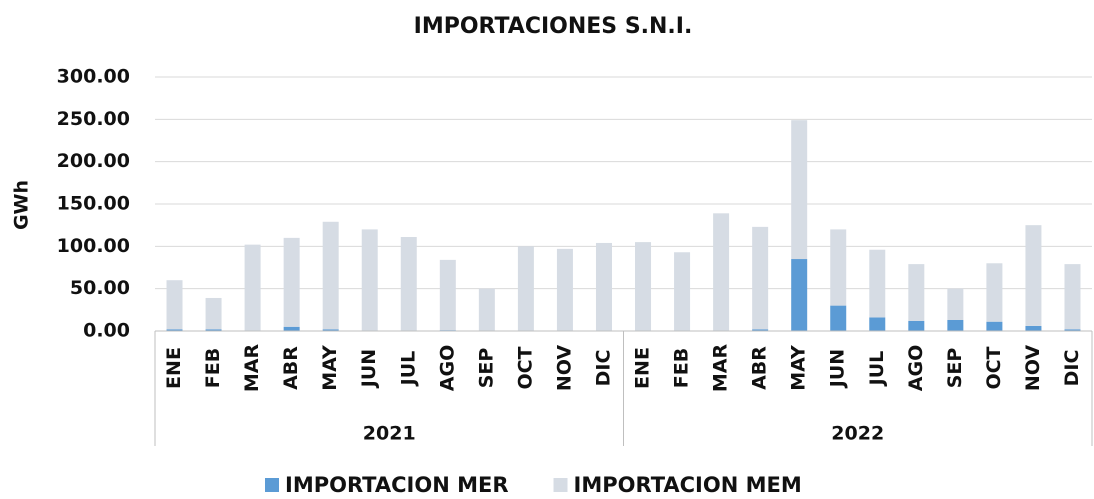 This screenshot has height=499, width=1094. What do you see at coordinates (106, 331) in the screenshot?
I see `y-tick-label: 0.00` at bounding box center [106, 331].